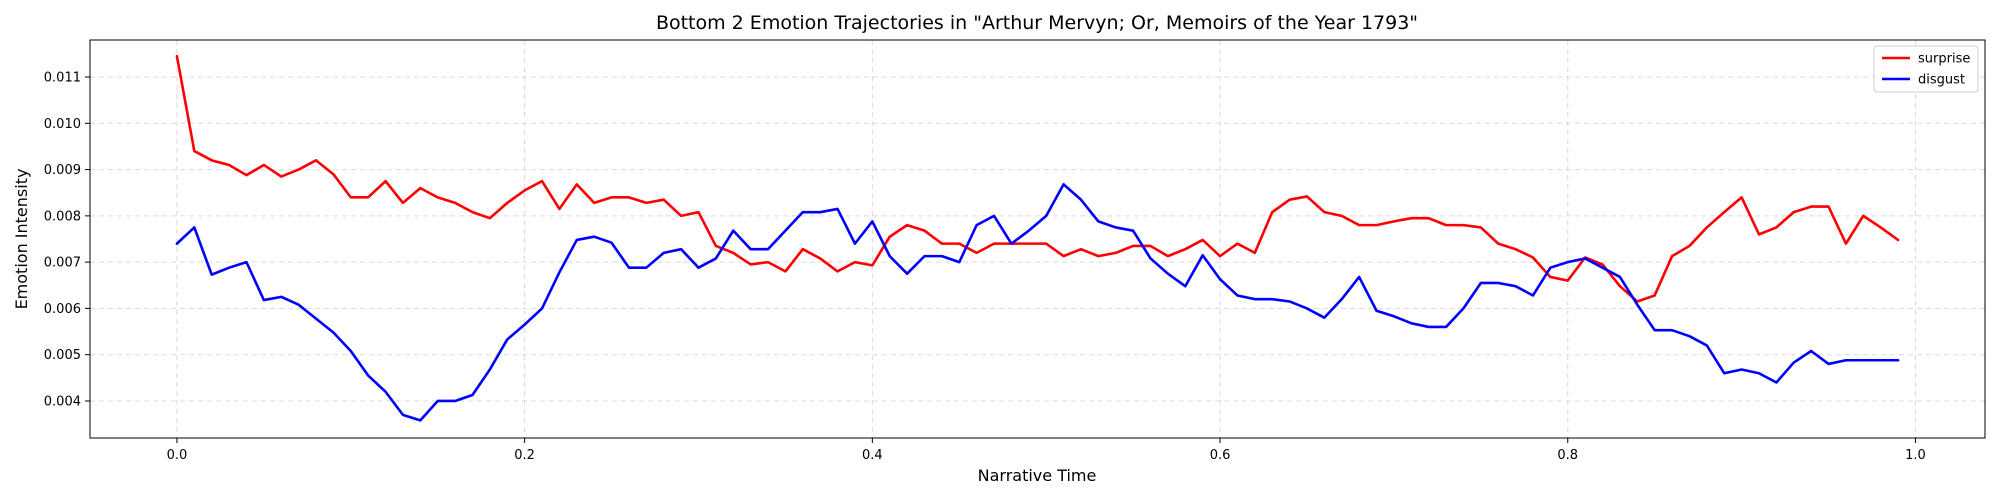 The height and width of the screenshot is (500, 2000). Describe the element at coordinates (67, 240) in the screenshot. I see `y-axis: 0.004 0.005 0.006 0.007 0.008 0.009 0.010 0.011` at that location.